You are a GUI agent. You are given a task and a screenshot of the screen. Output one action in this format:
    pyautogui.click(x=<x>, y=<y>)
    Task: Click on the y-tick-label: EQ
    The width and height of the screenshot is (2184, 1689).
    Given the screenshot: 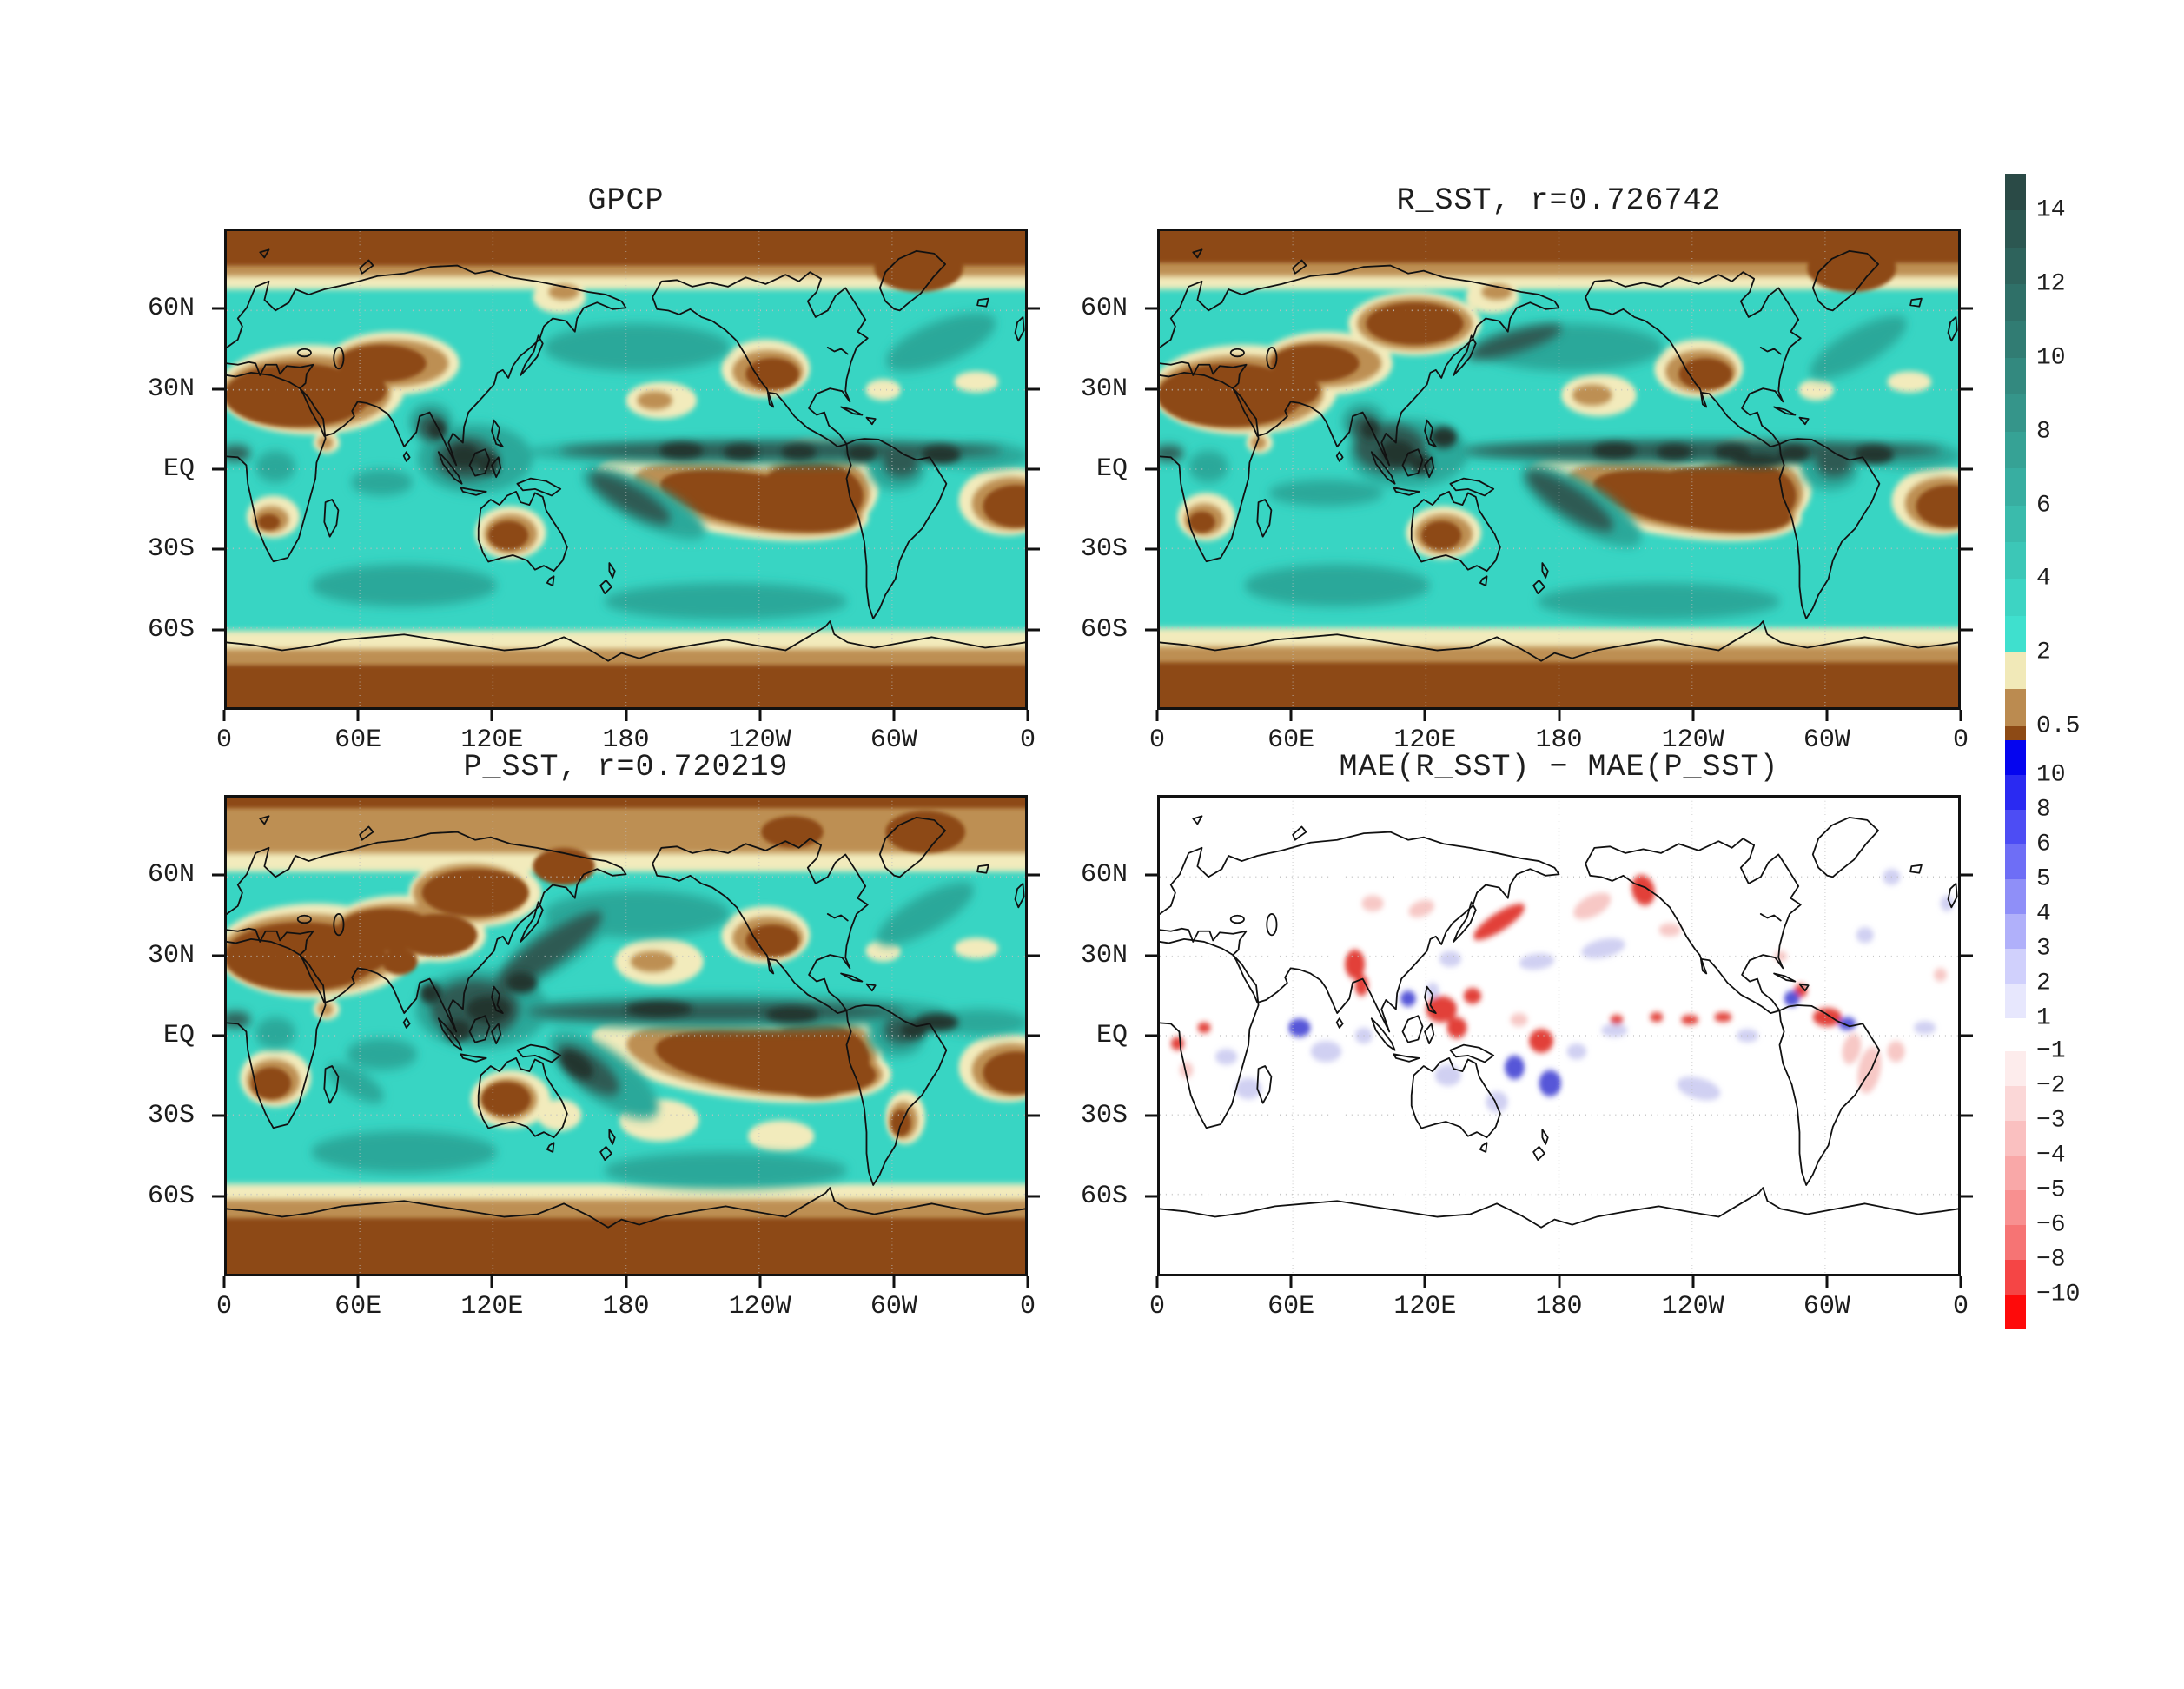 What is the action you would take?
    pyautogui.click(x=178, y=469)
    